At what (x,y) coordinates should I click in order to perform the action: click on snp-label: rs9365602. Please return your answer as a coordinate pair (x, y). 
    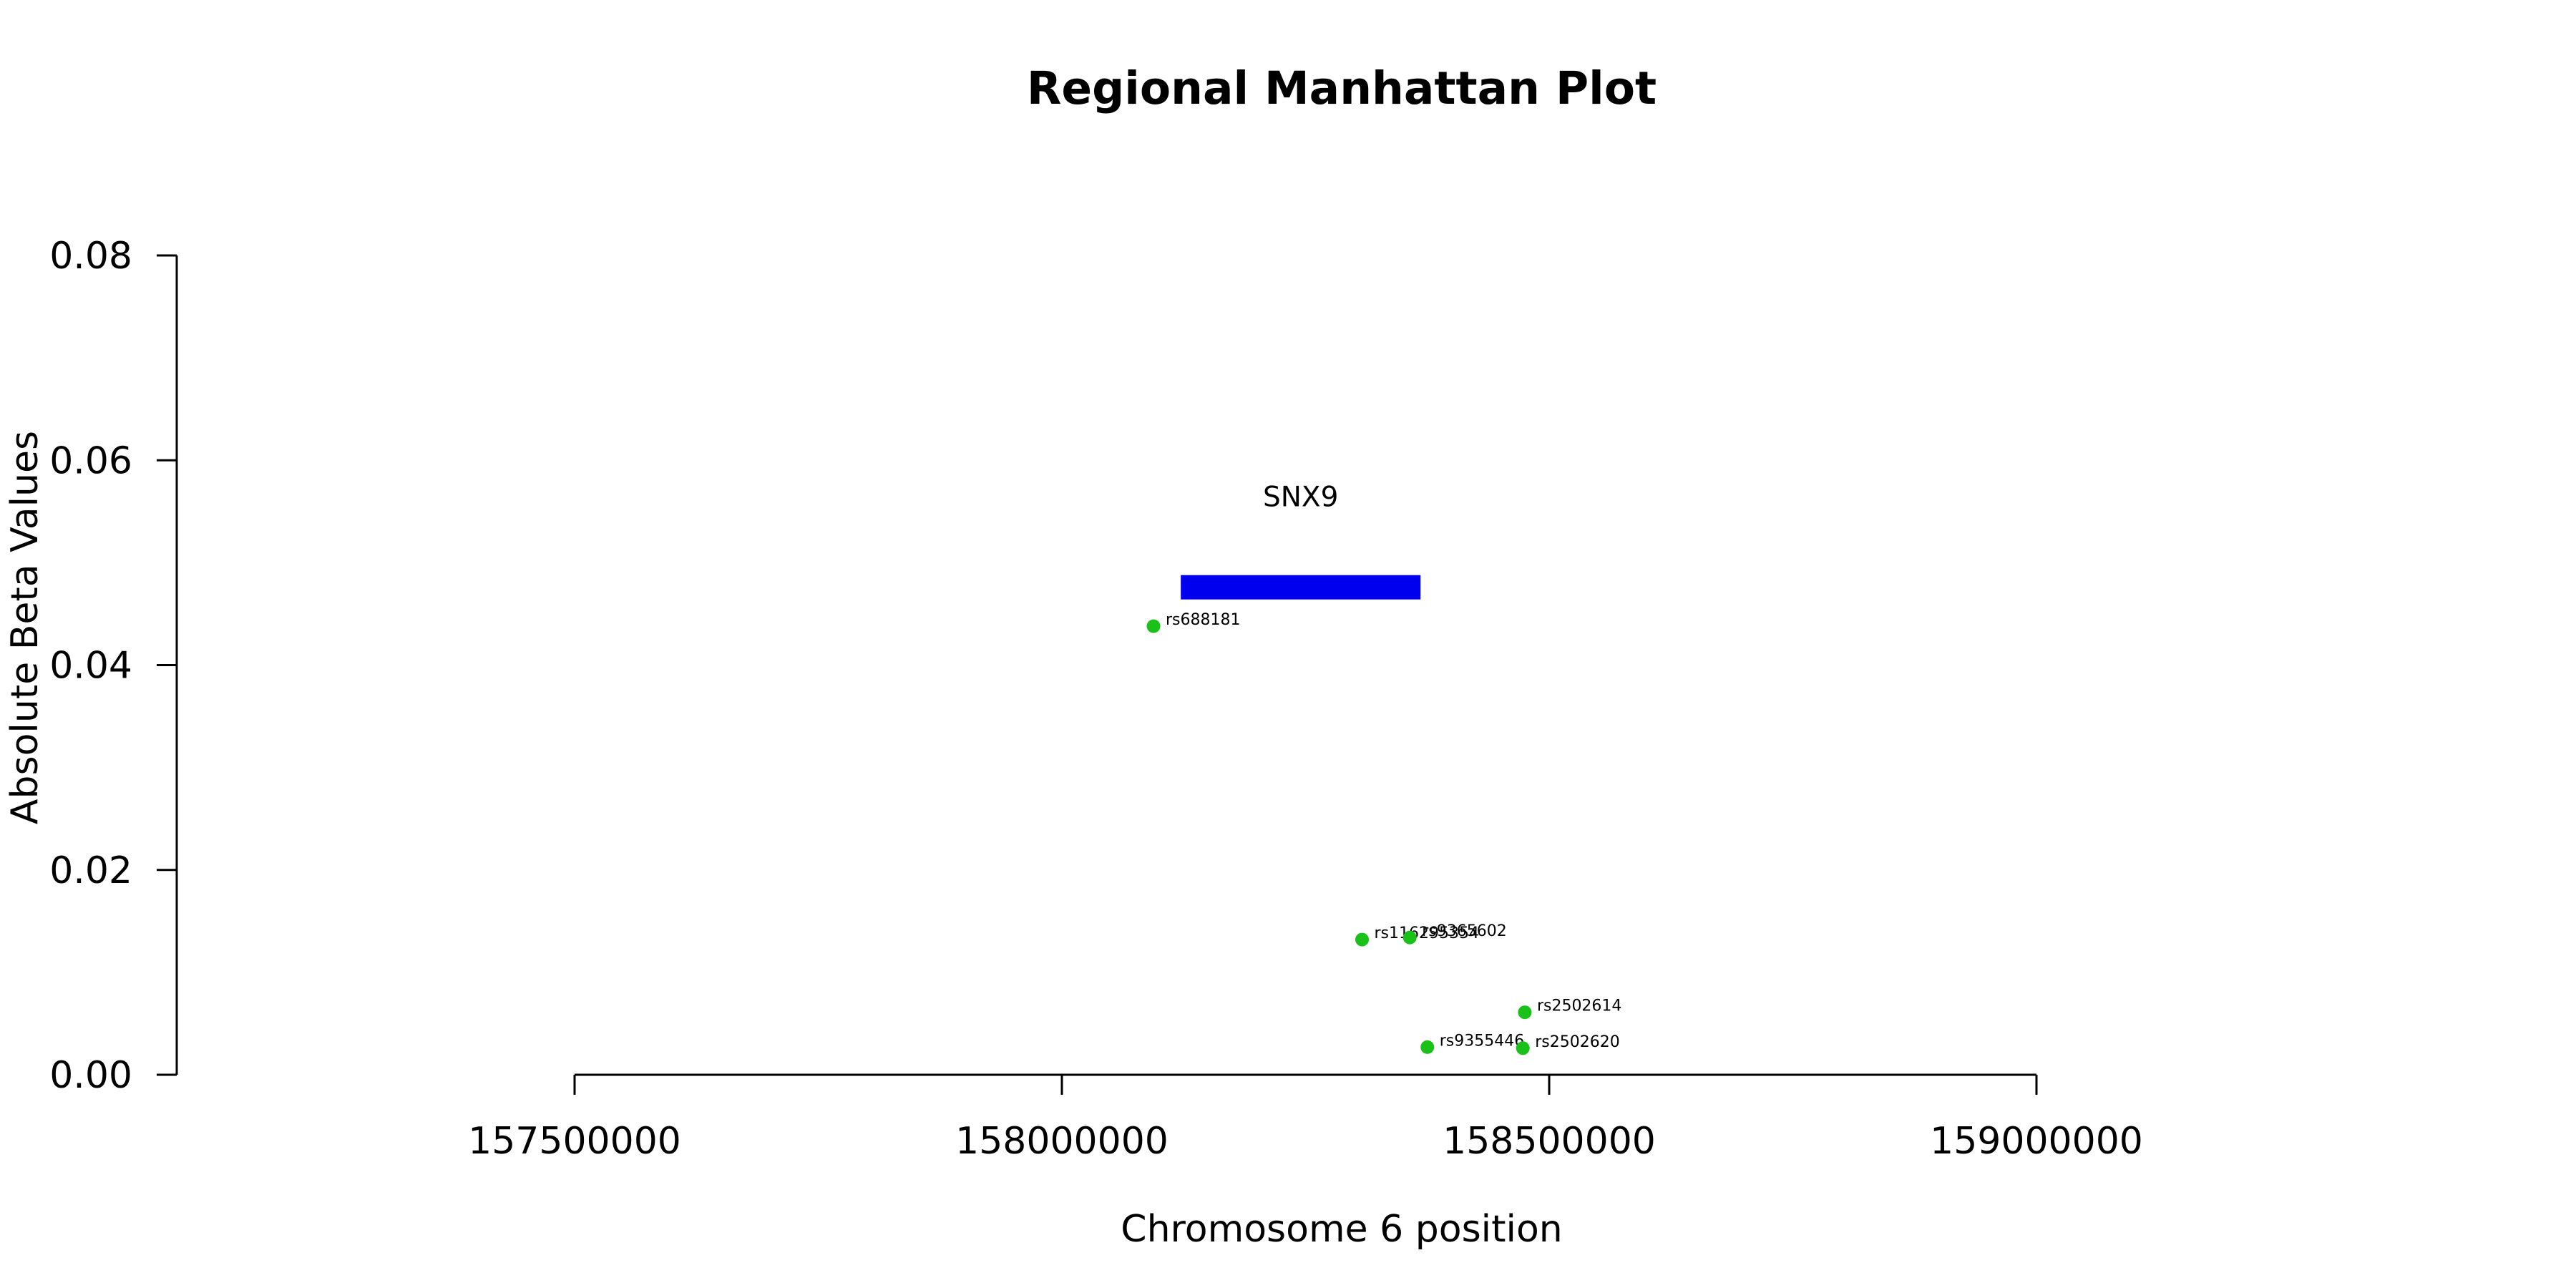
    Looking at the image, I should click on (1464, 931).